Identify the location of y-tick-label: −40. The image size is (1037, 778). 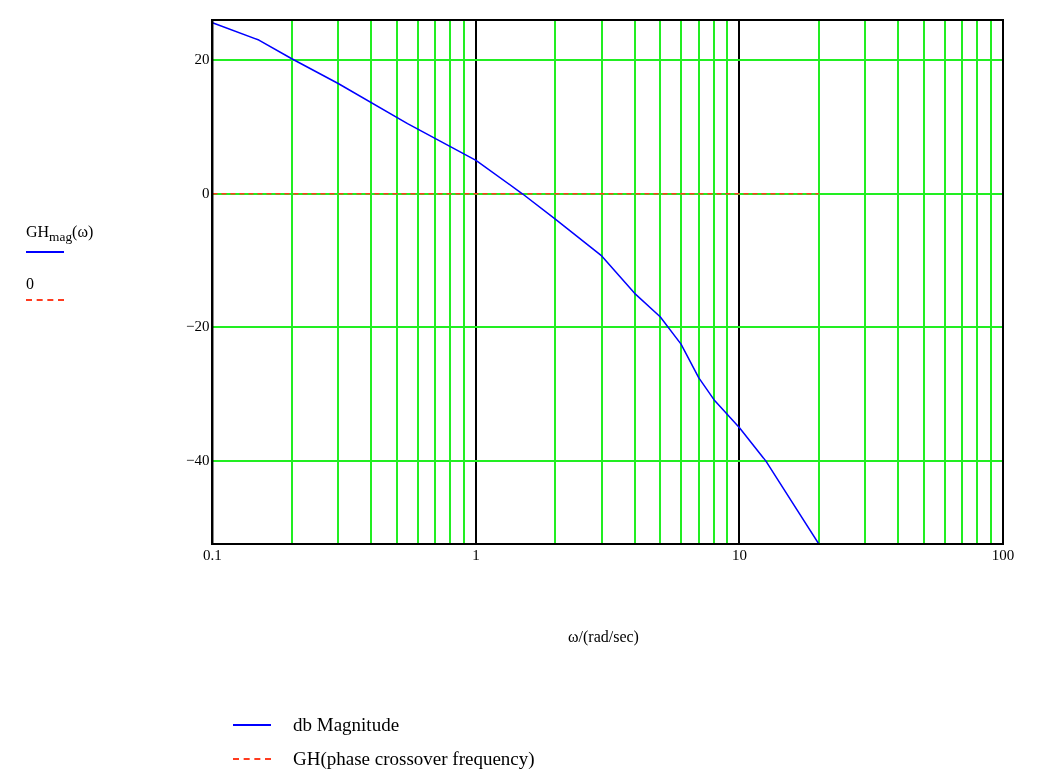
(197, 460).